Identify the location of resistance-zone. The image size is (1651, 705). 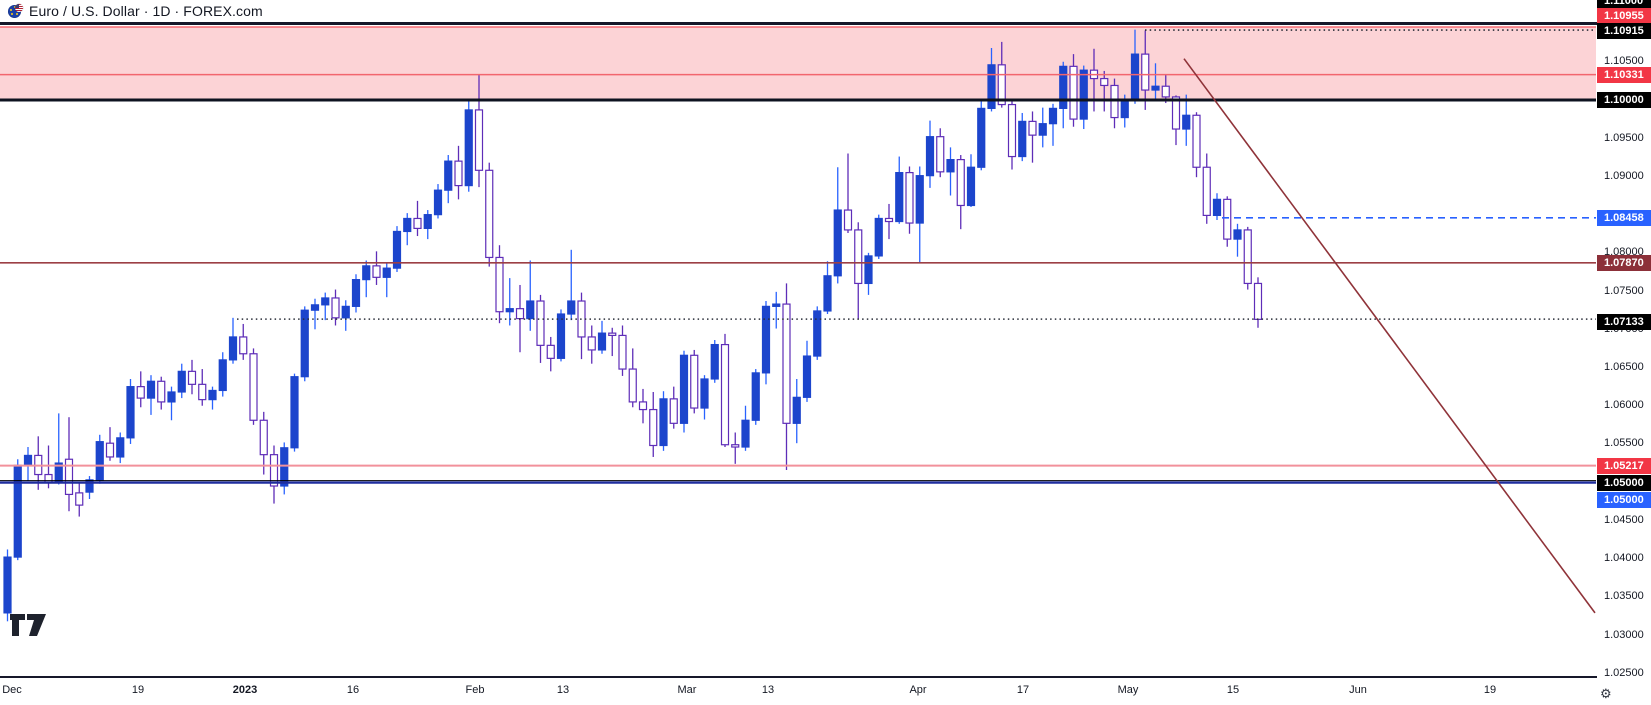
(798, 63).